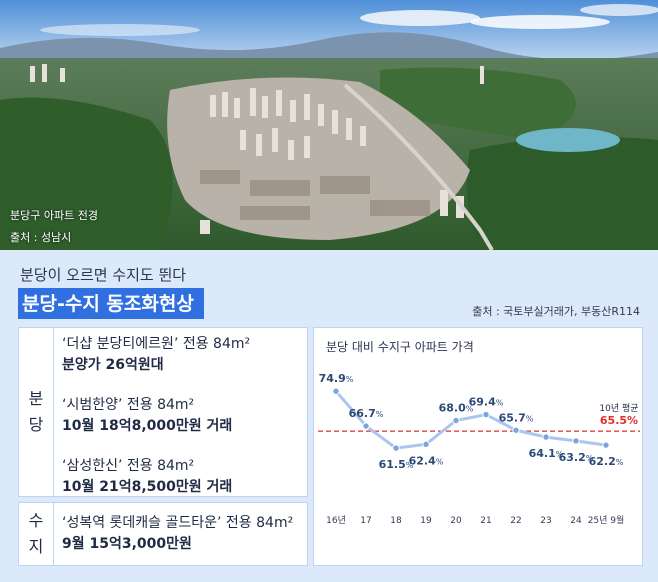 The height and width of the screenshot is (582, 658). Describe the element at coordinates (576, 521) in the screenshot. I see `x-tick-label: 24` at that location.